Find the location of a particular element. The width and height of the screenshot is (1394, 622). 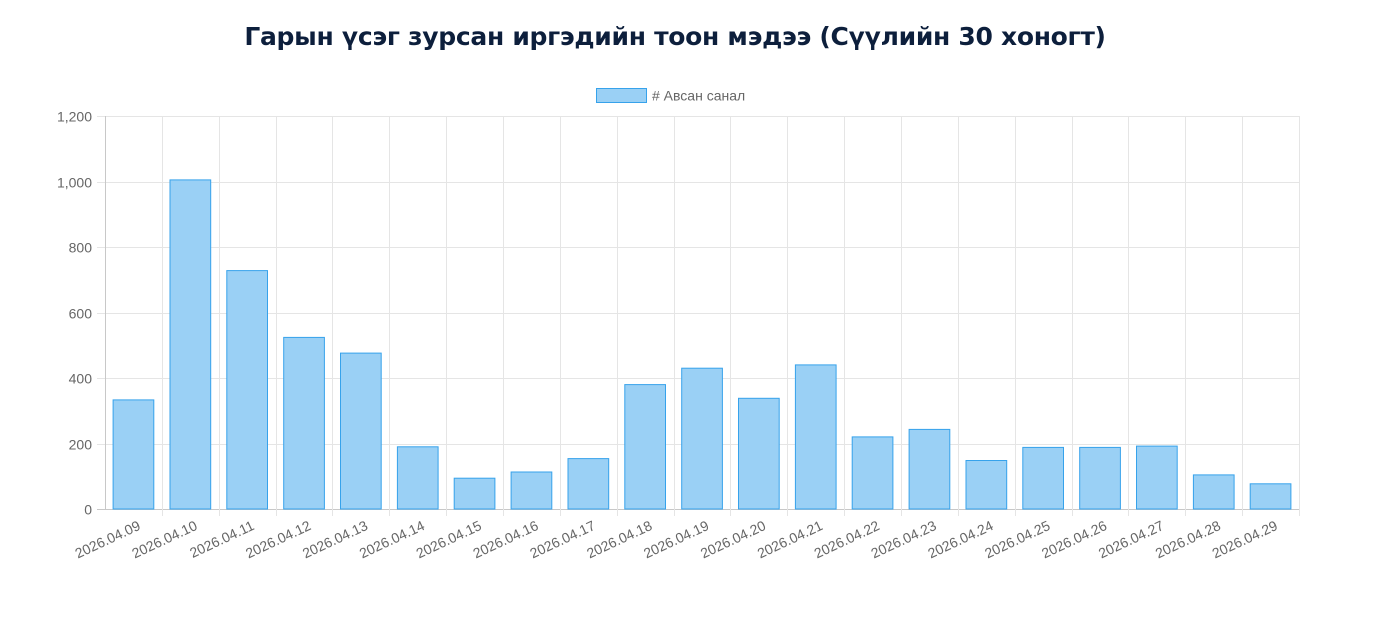

legend-label: # Авсан санал is located at coordinates (698, 96).